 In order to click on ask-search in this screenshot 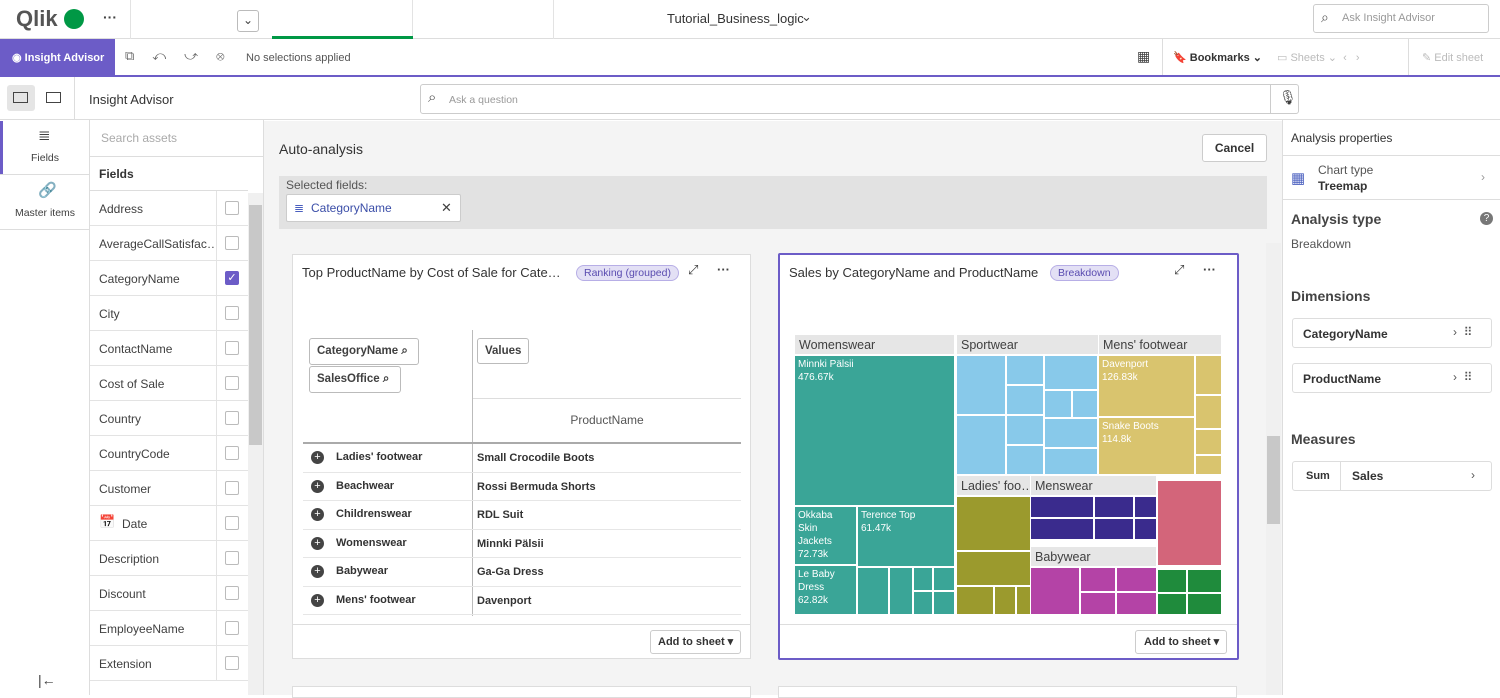, I will do `click(1401, 18)`.